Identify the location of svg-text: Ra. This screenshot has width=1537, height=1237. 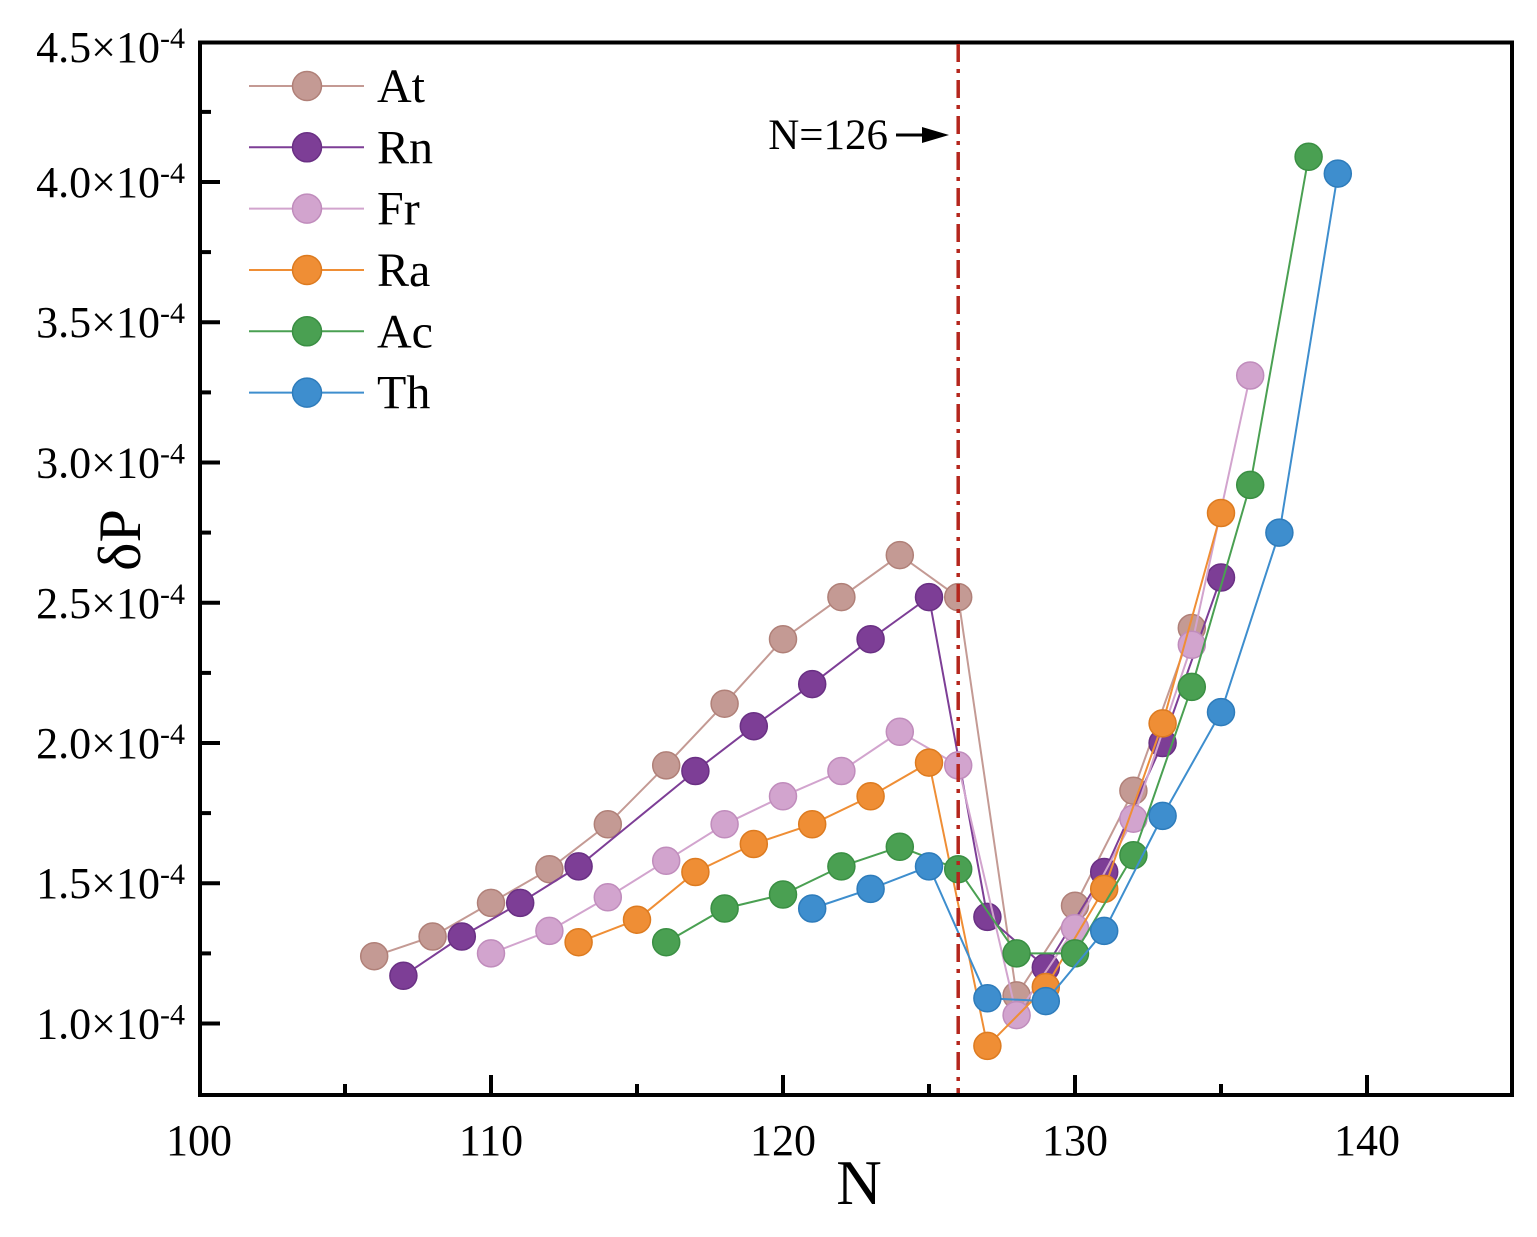
(403, 270).